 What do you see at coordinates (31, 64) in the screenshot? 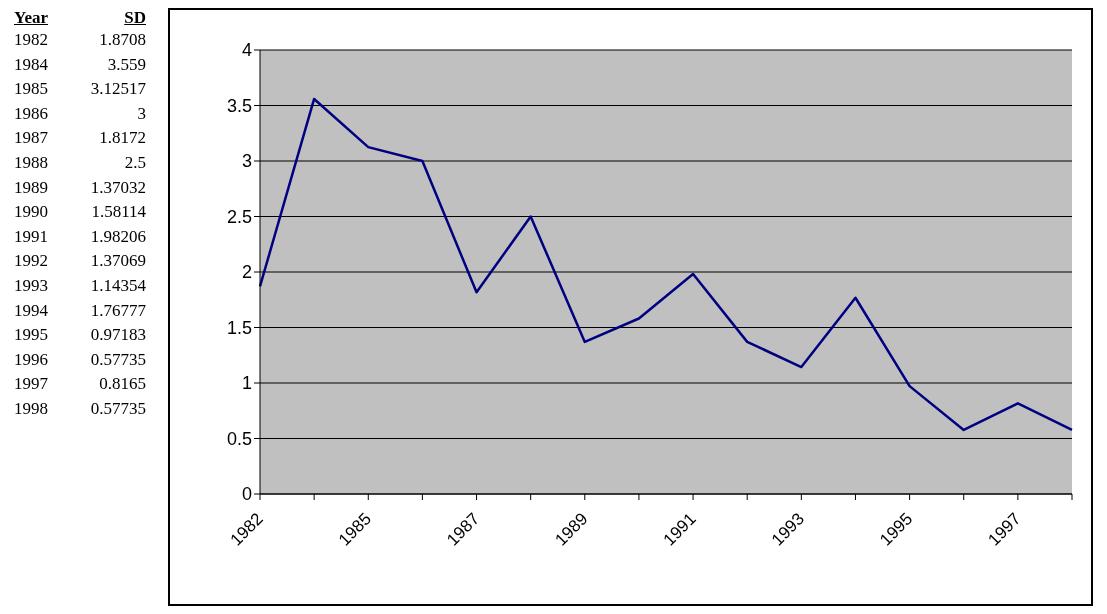
I see `text: 1984` at bounding box center [31, 64].